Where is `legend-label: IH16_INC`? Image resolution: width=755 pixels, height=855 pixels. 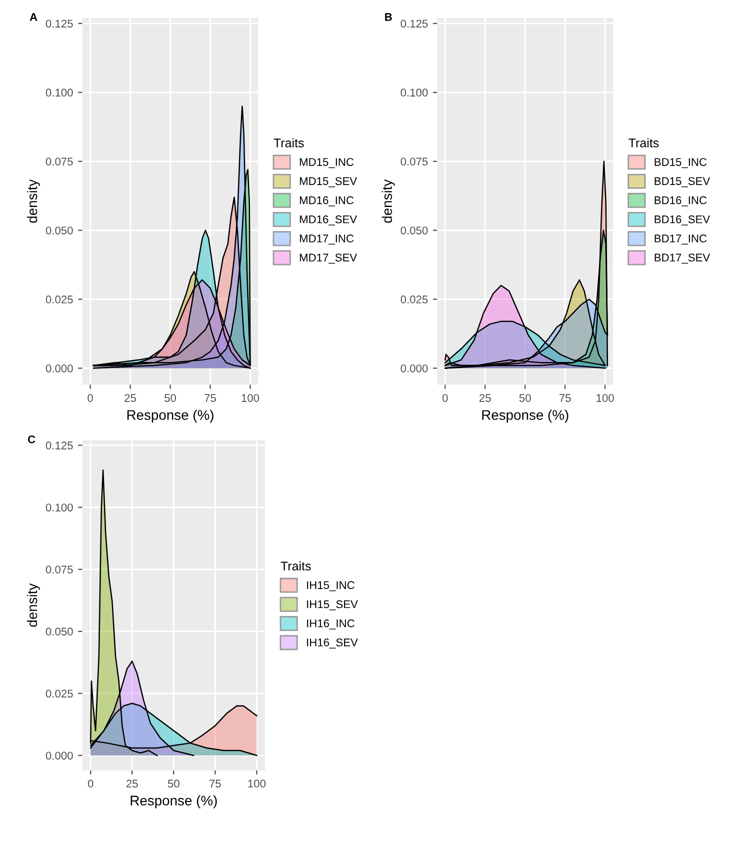 legend-label: IH16_INC is located at coordinates (330, 624).